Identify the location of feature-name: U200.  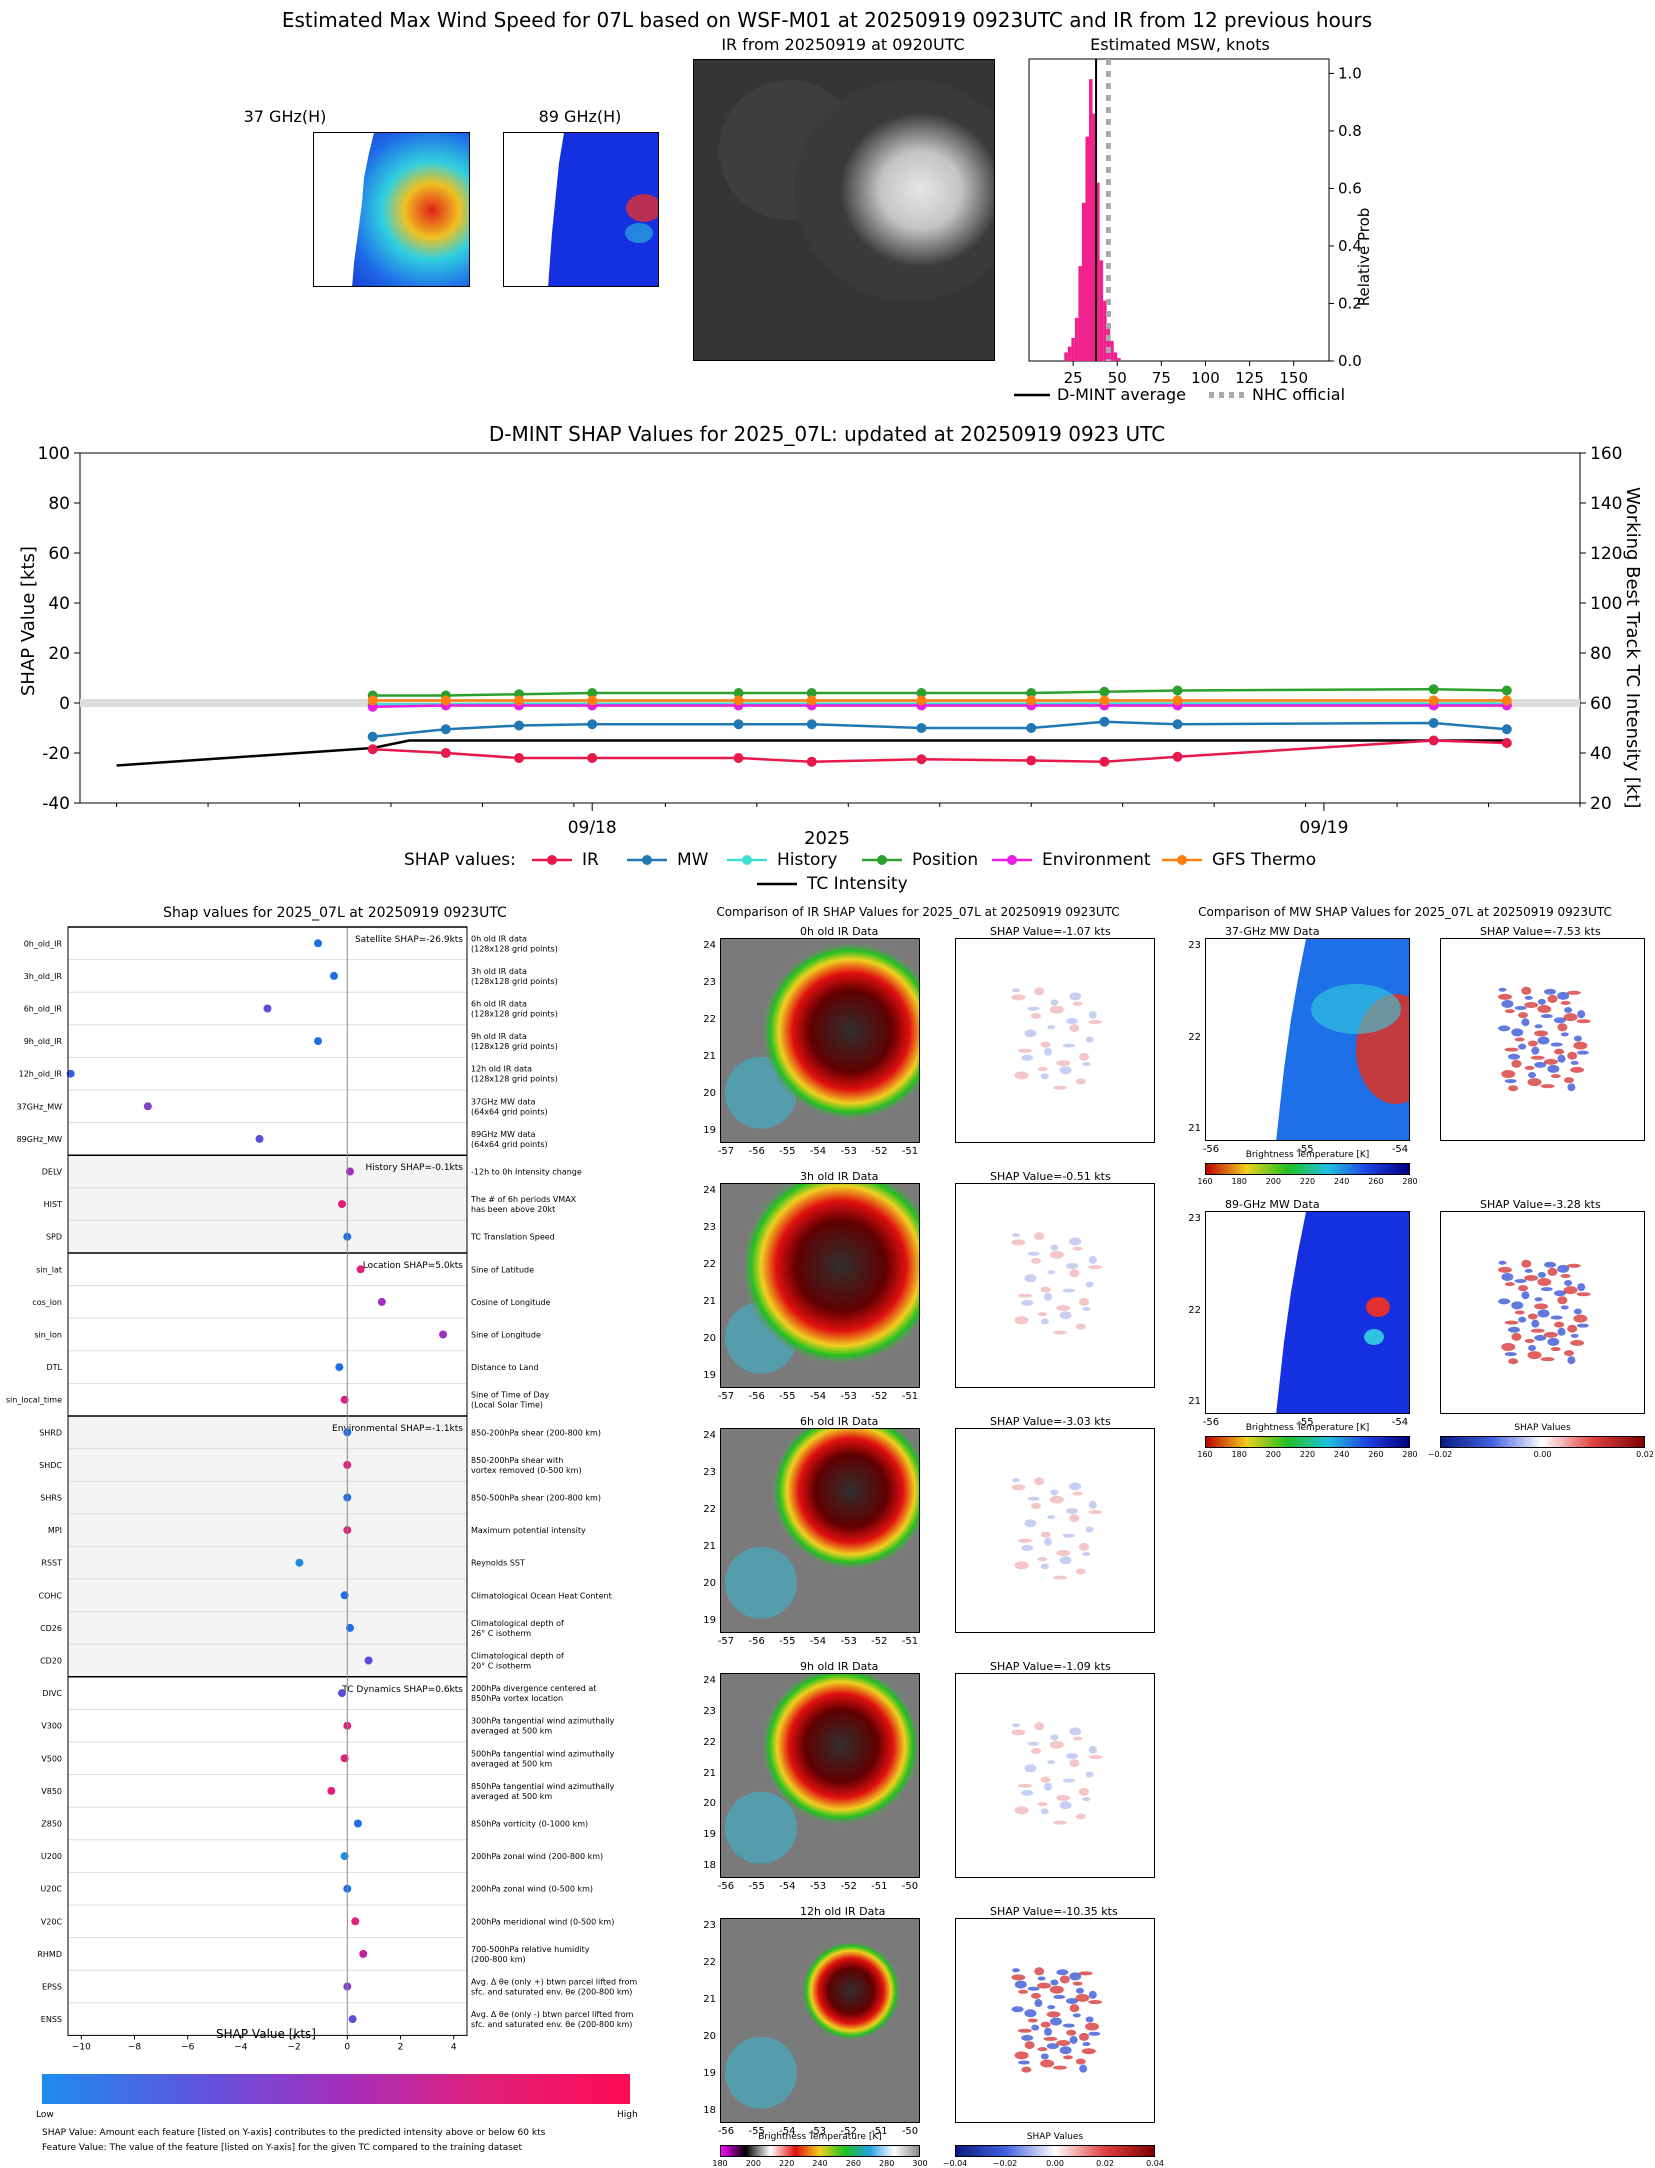
(51, 1856).